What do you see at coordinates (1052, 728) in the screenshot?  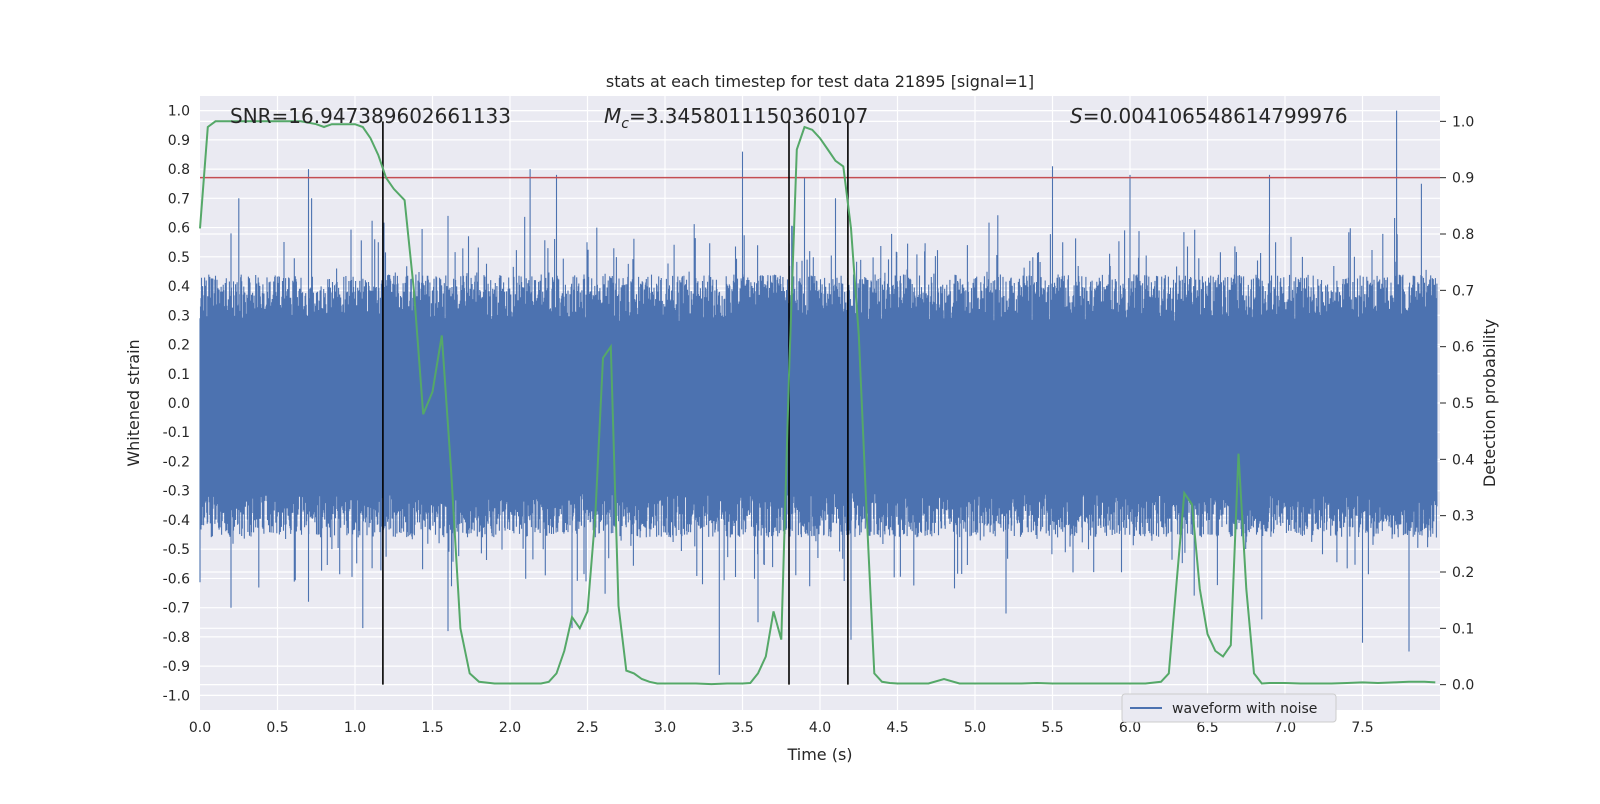 I see `x-tick-label: 5.5` at bounding box center [1052, 728].